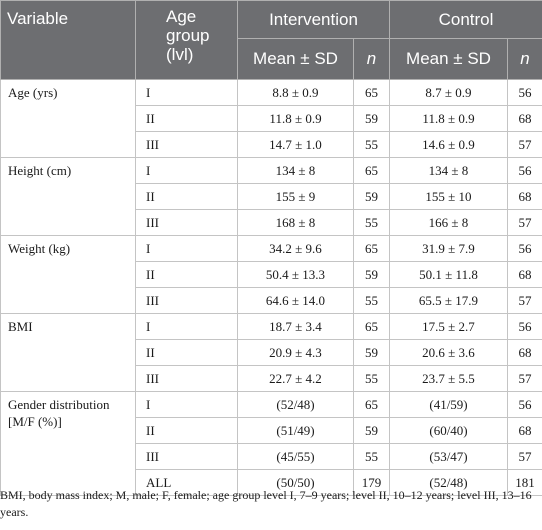 The image size is (542, 530). I want to click on table-row: III 168 ± 8 55 166 ± 8 57, so click(271, 222).